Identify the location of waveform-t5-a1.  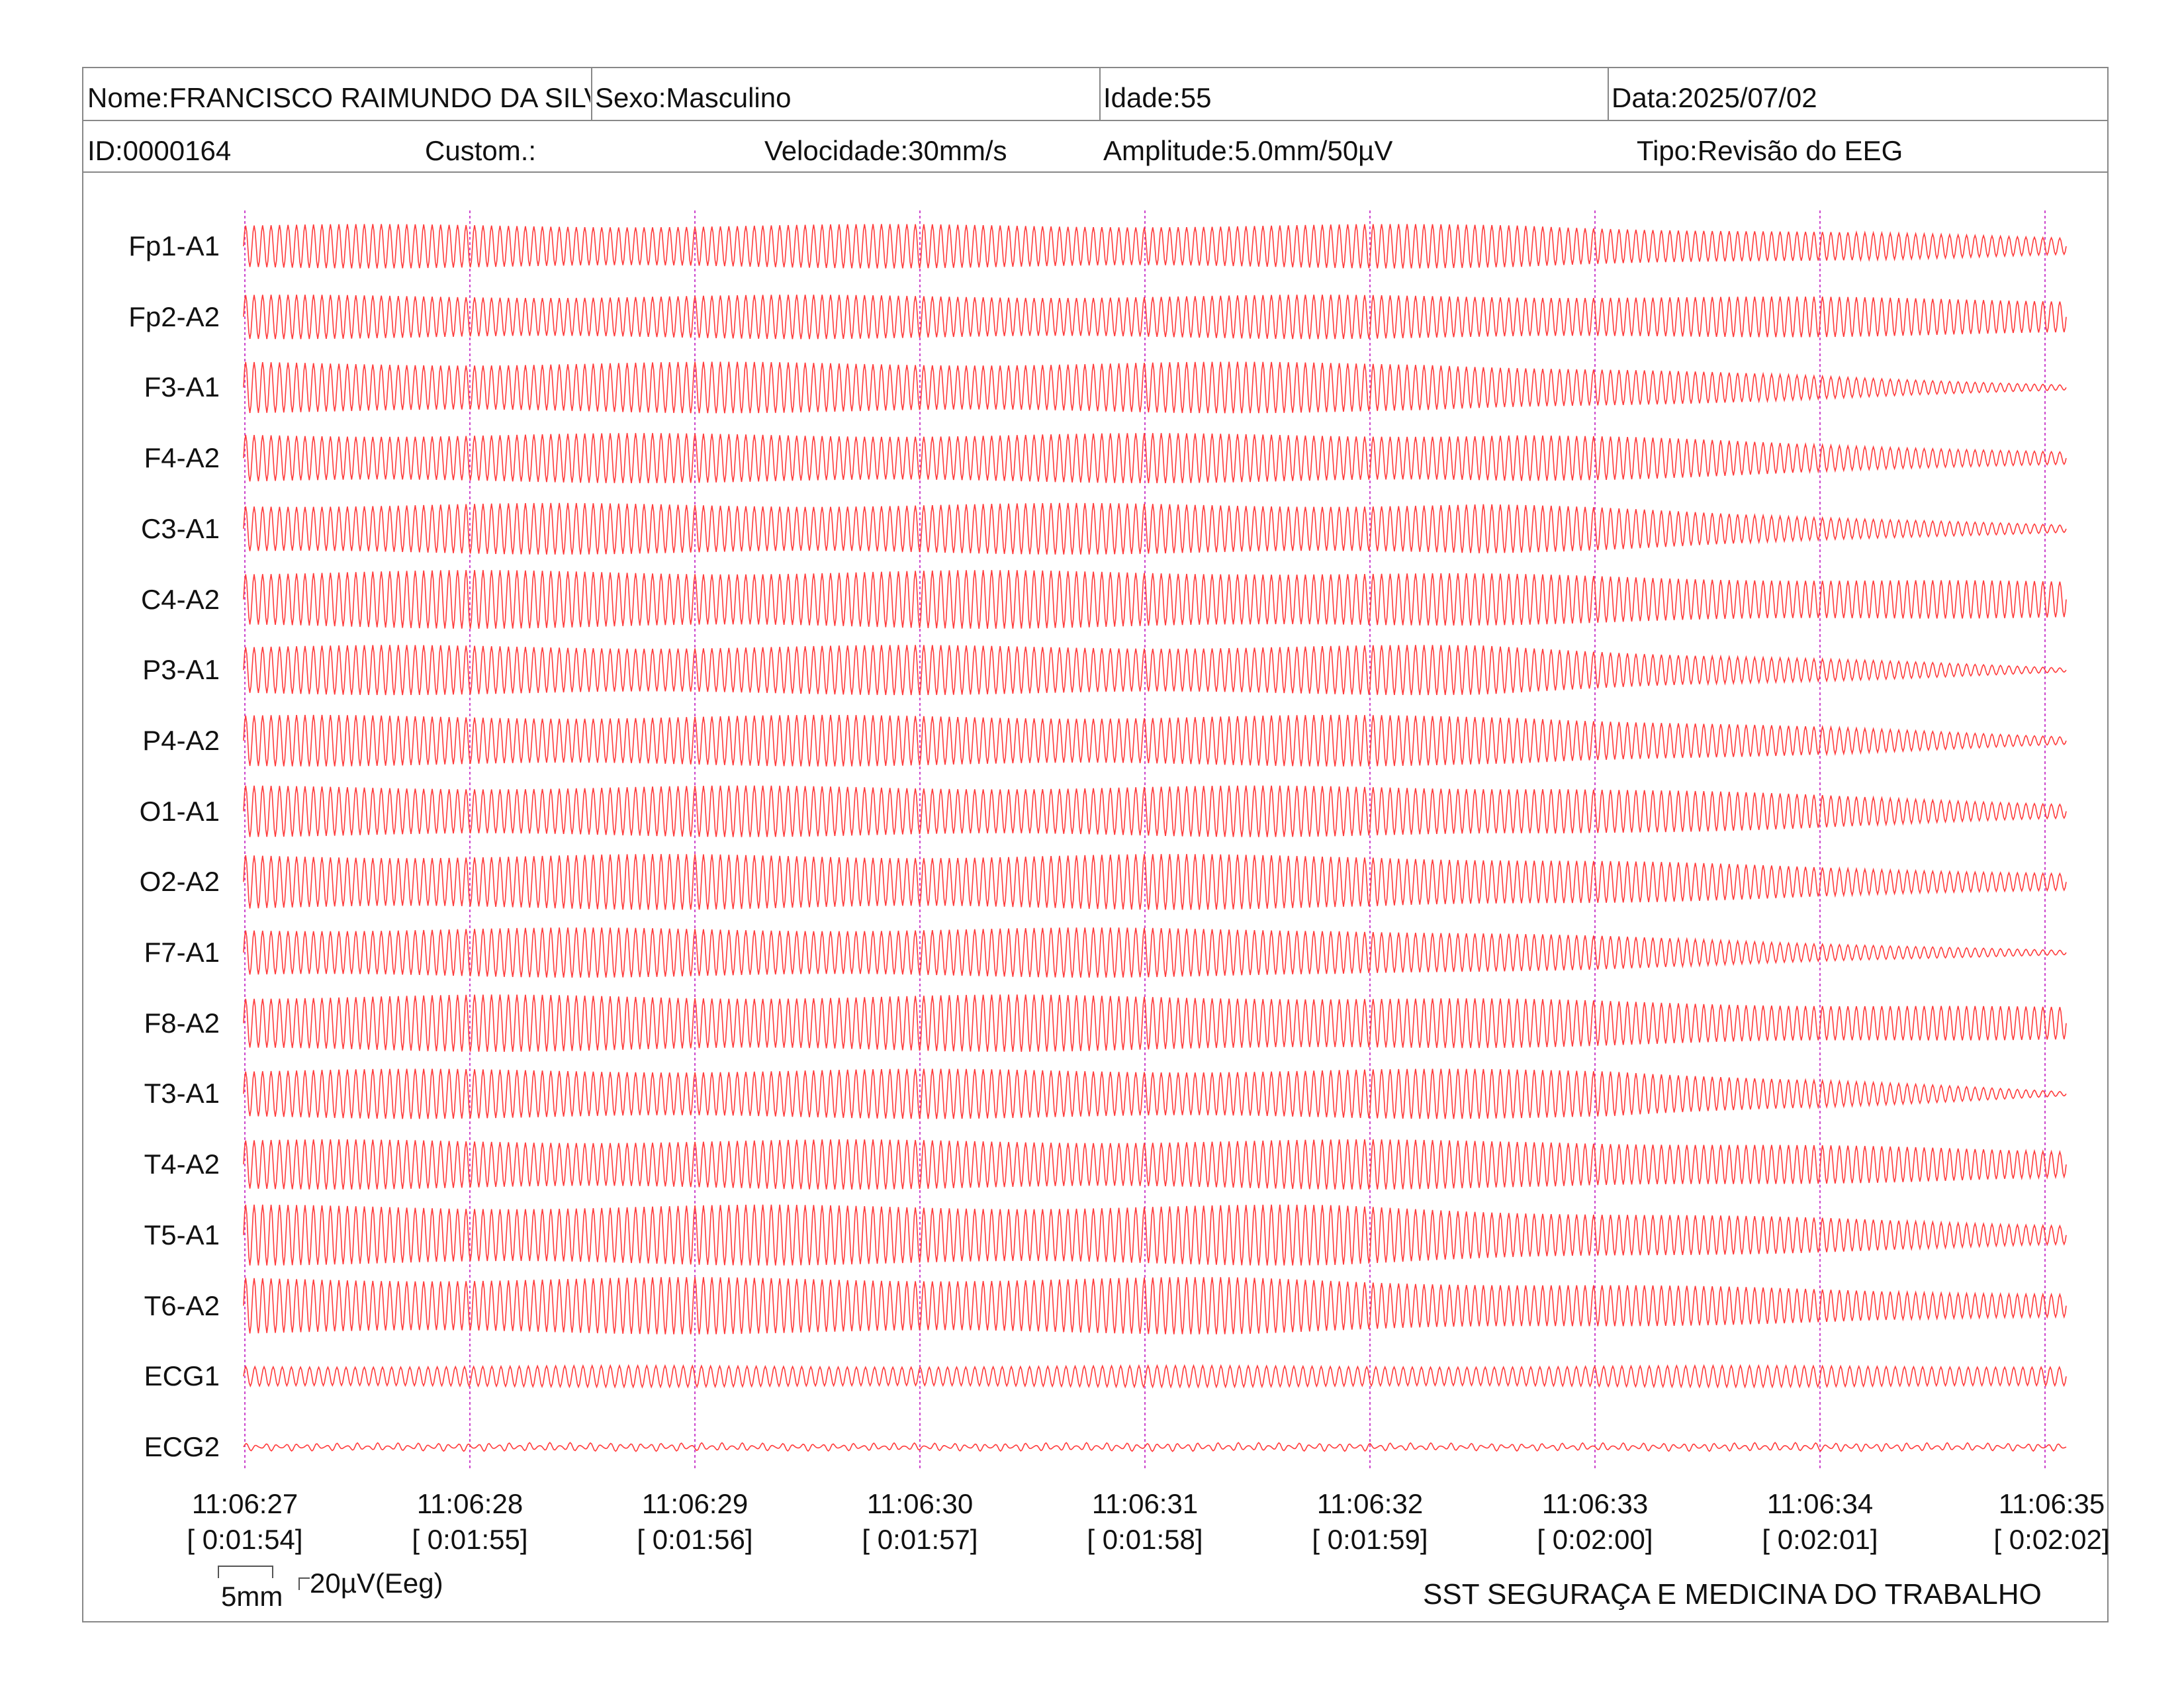
(1155, 1235).